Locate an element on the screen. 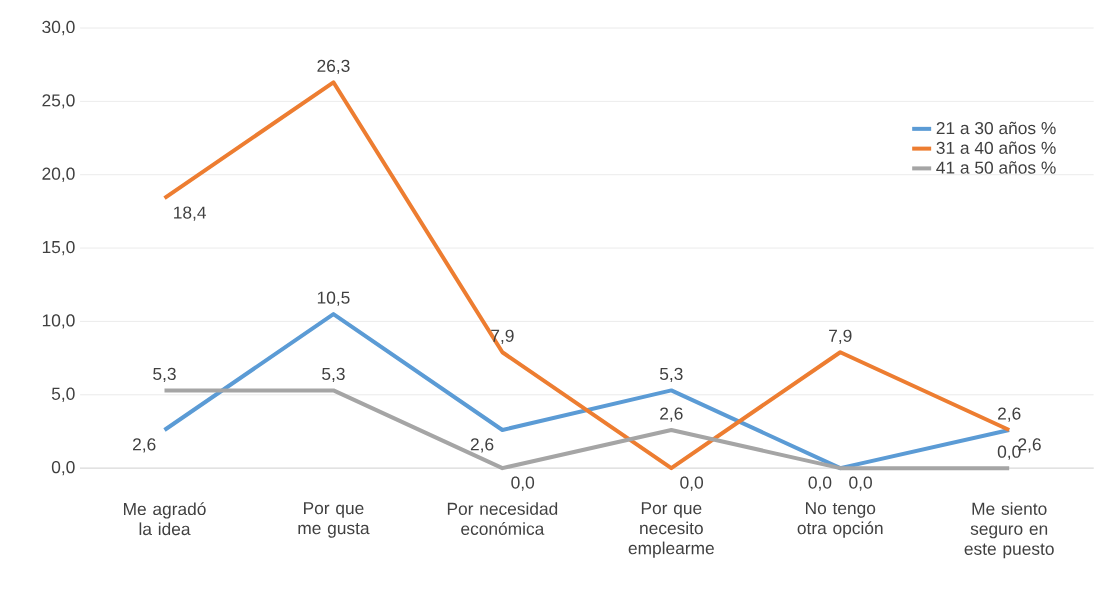 Image resolution: width=1111 pixels, height=615 pixels. legend-label: 21 a 30 años % is located at coordinates (996, 128).